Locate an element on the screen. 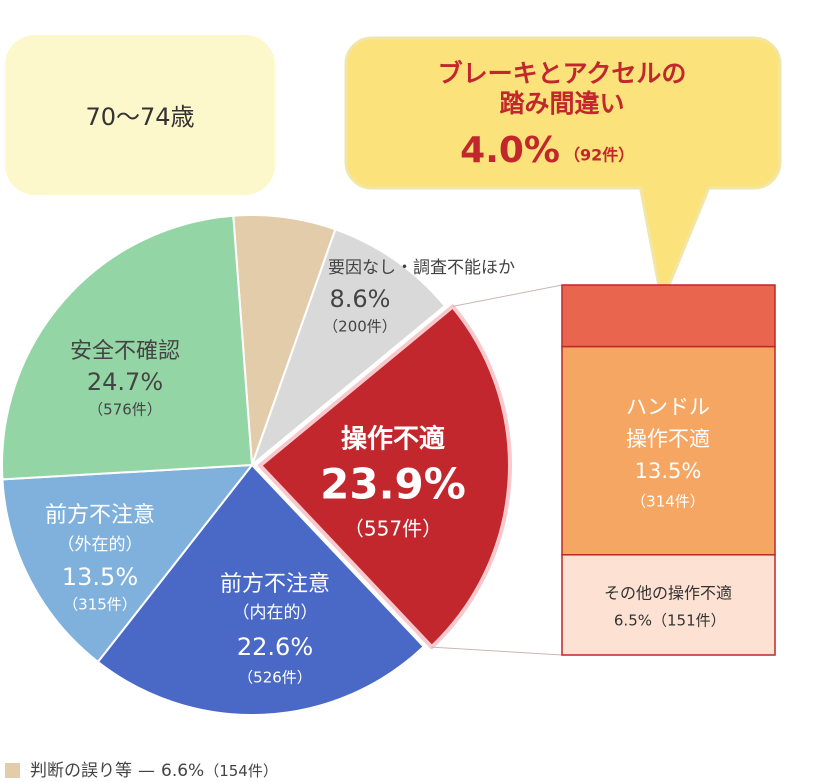 This screenshot has height=782, width=837. callout-tail-fill is located at coordinates (675, 240).